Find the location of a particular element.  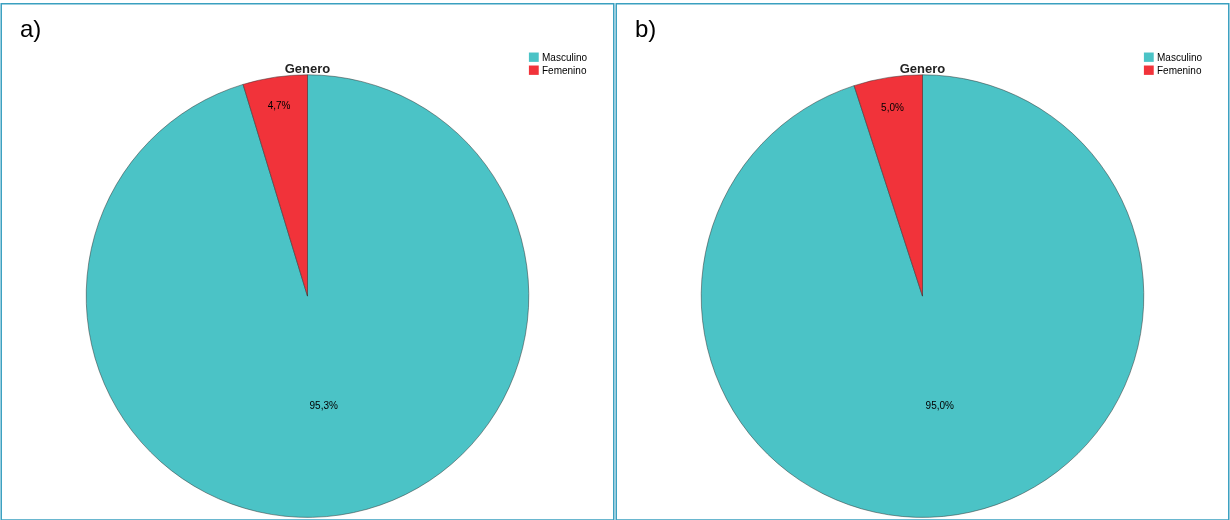

data-label: 95,0% is located at coordinates (940, 405).